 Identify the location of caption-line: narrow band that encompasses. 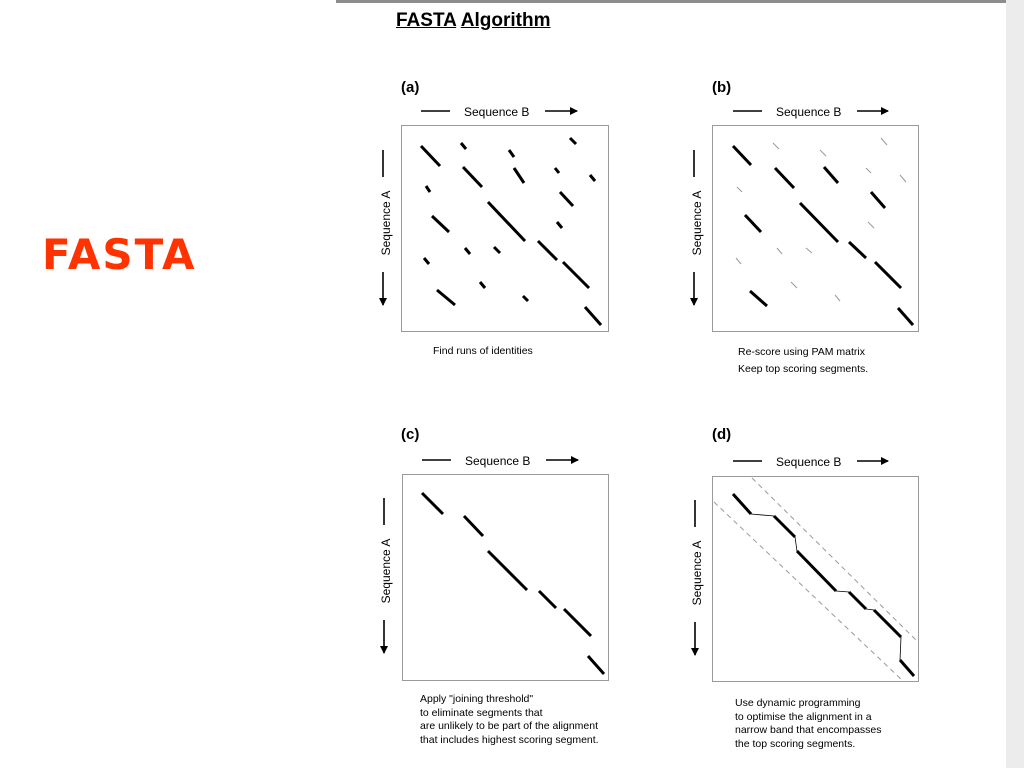
(808, 730).